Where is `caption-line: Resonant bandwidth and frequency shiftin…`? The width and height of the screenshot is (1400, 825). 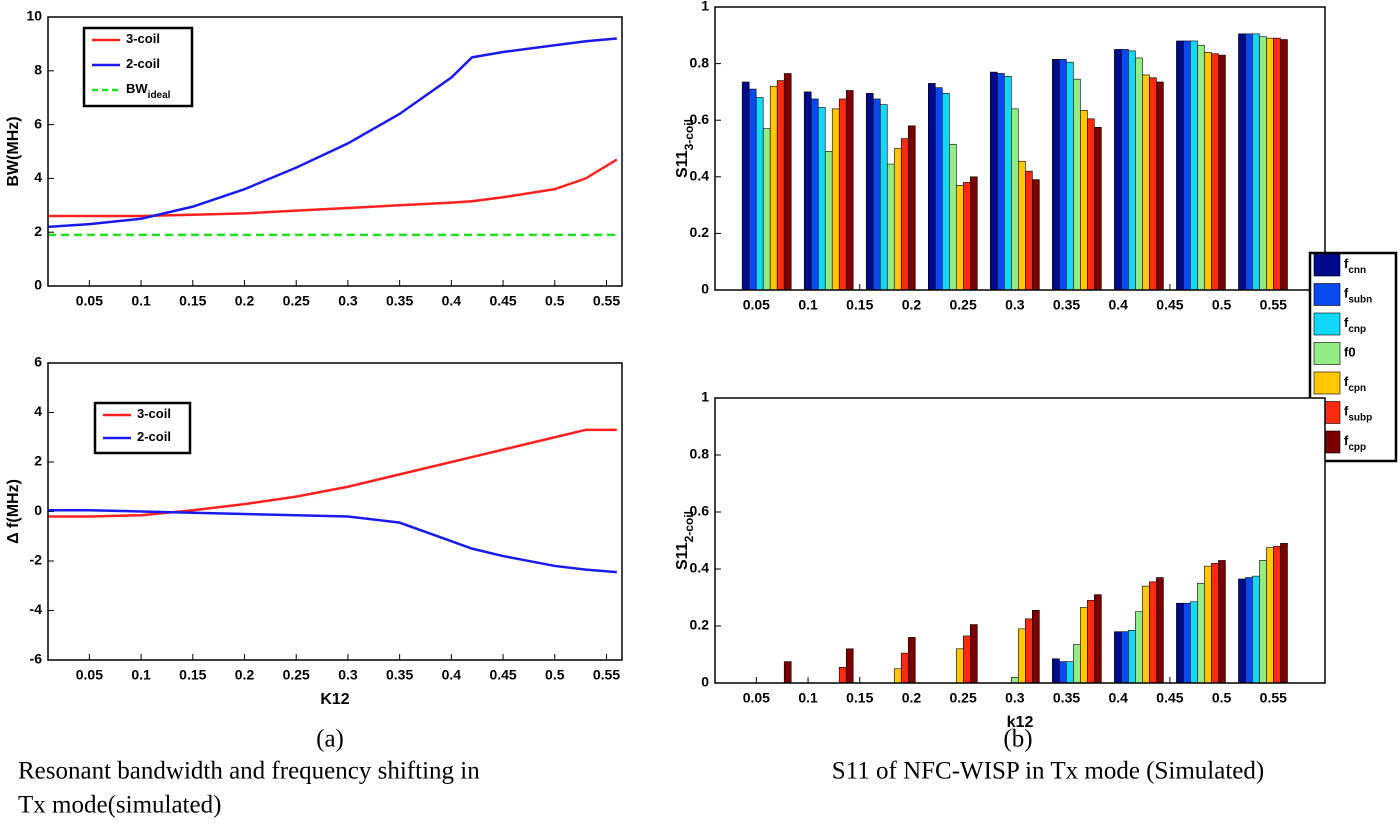
caption-line: Resonant bandwidth and frequency shiftin… is located at coordinates (249, 771).